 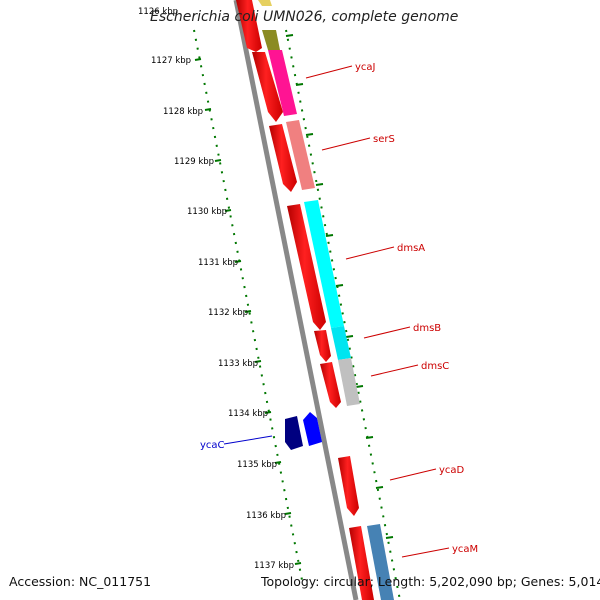 What do you see at coordinates (452, 470) in the screenshot?
I see `gene-label-ycaD: ycaD` at bounding box center [452, 470].